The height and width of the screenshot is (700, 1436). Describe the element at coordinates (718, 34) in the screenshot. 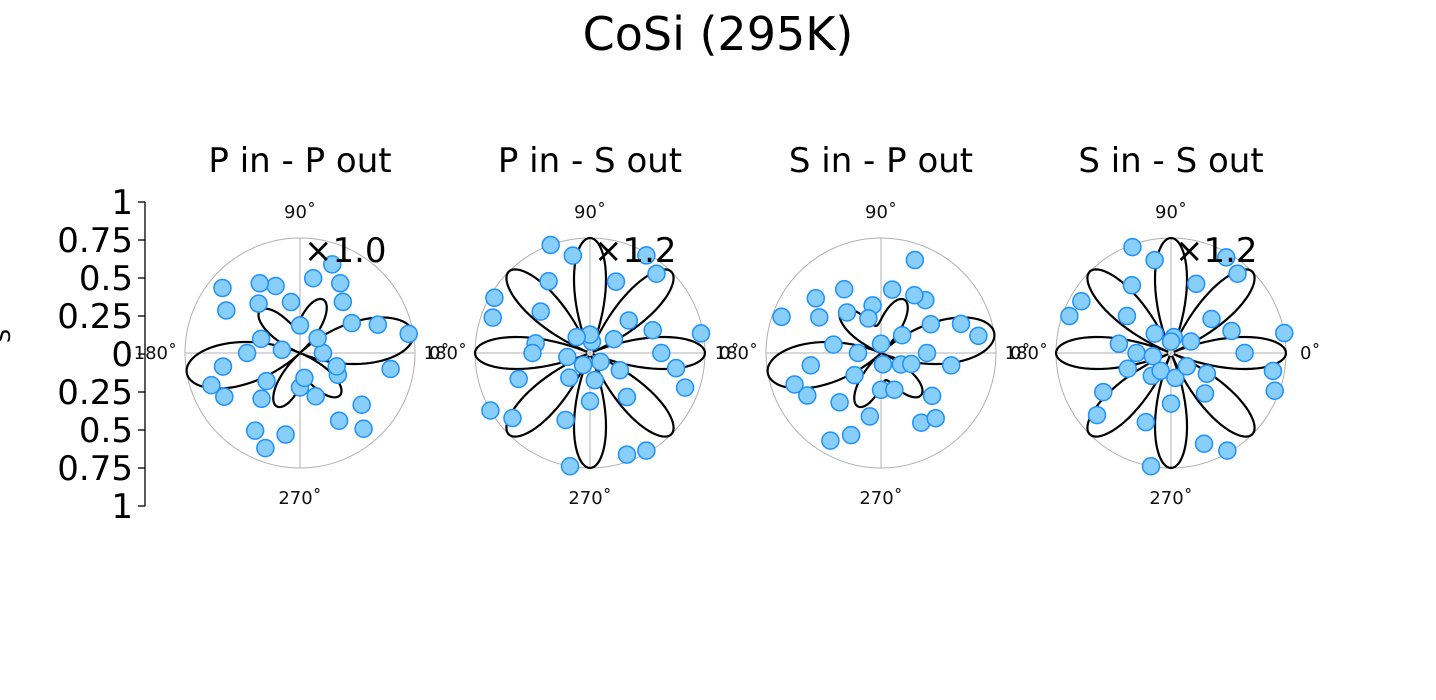

I see `figure-title: CoSi (295K)` at that location.